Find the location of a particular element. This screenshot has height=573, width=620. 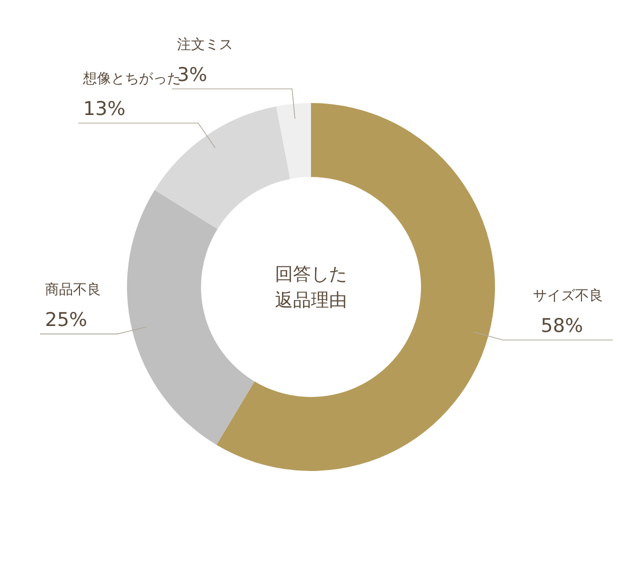

slice-label: 商品不良 is located at coordinates (73, 290).